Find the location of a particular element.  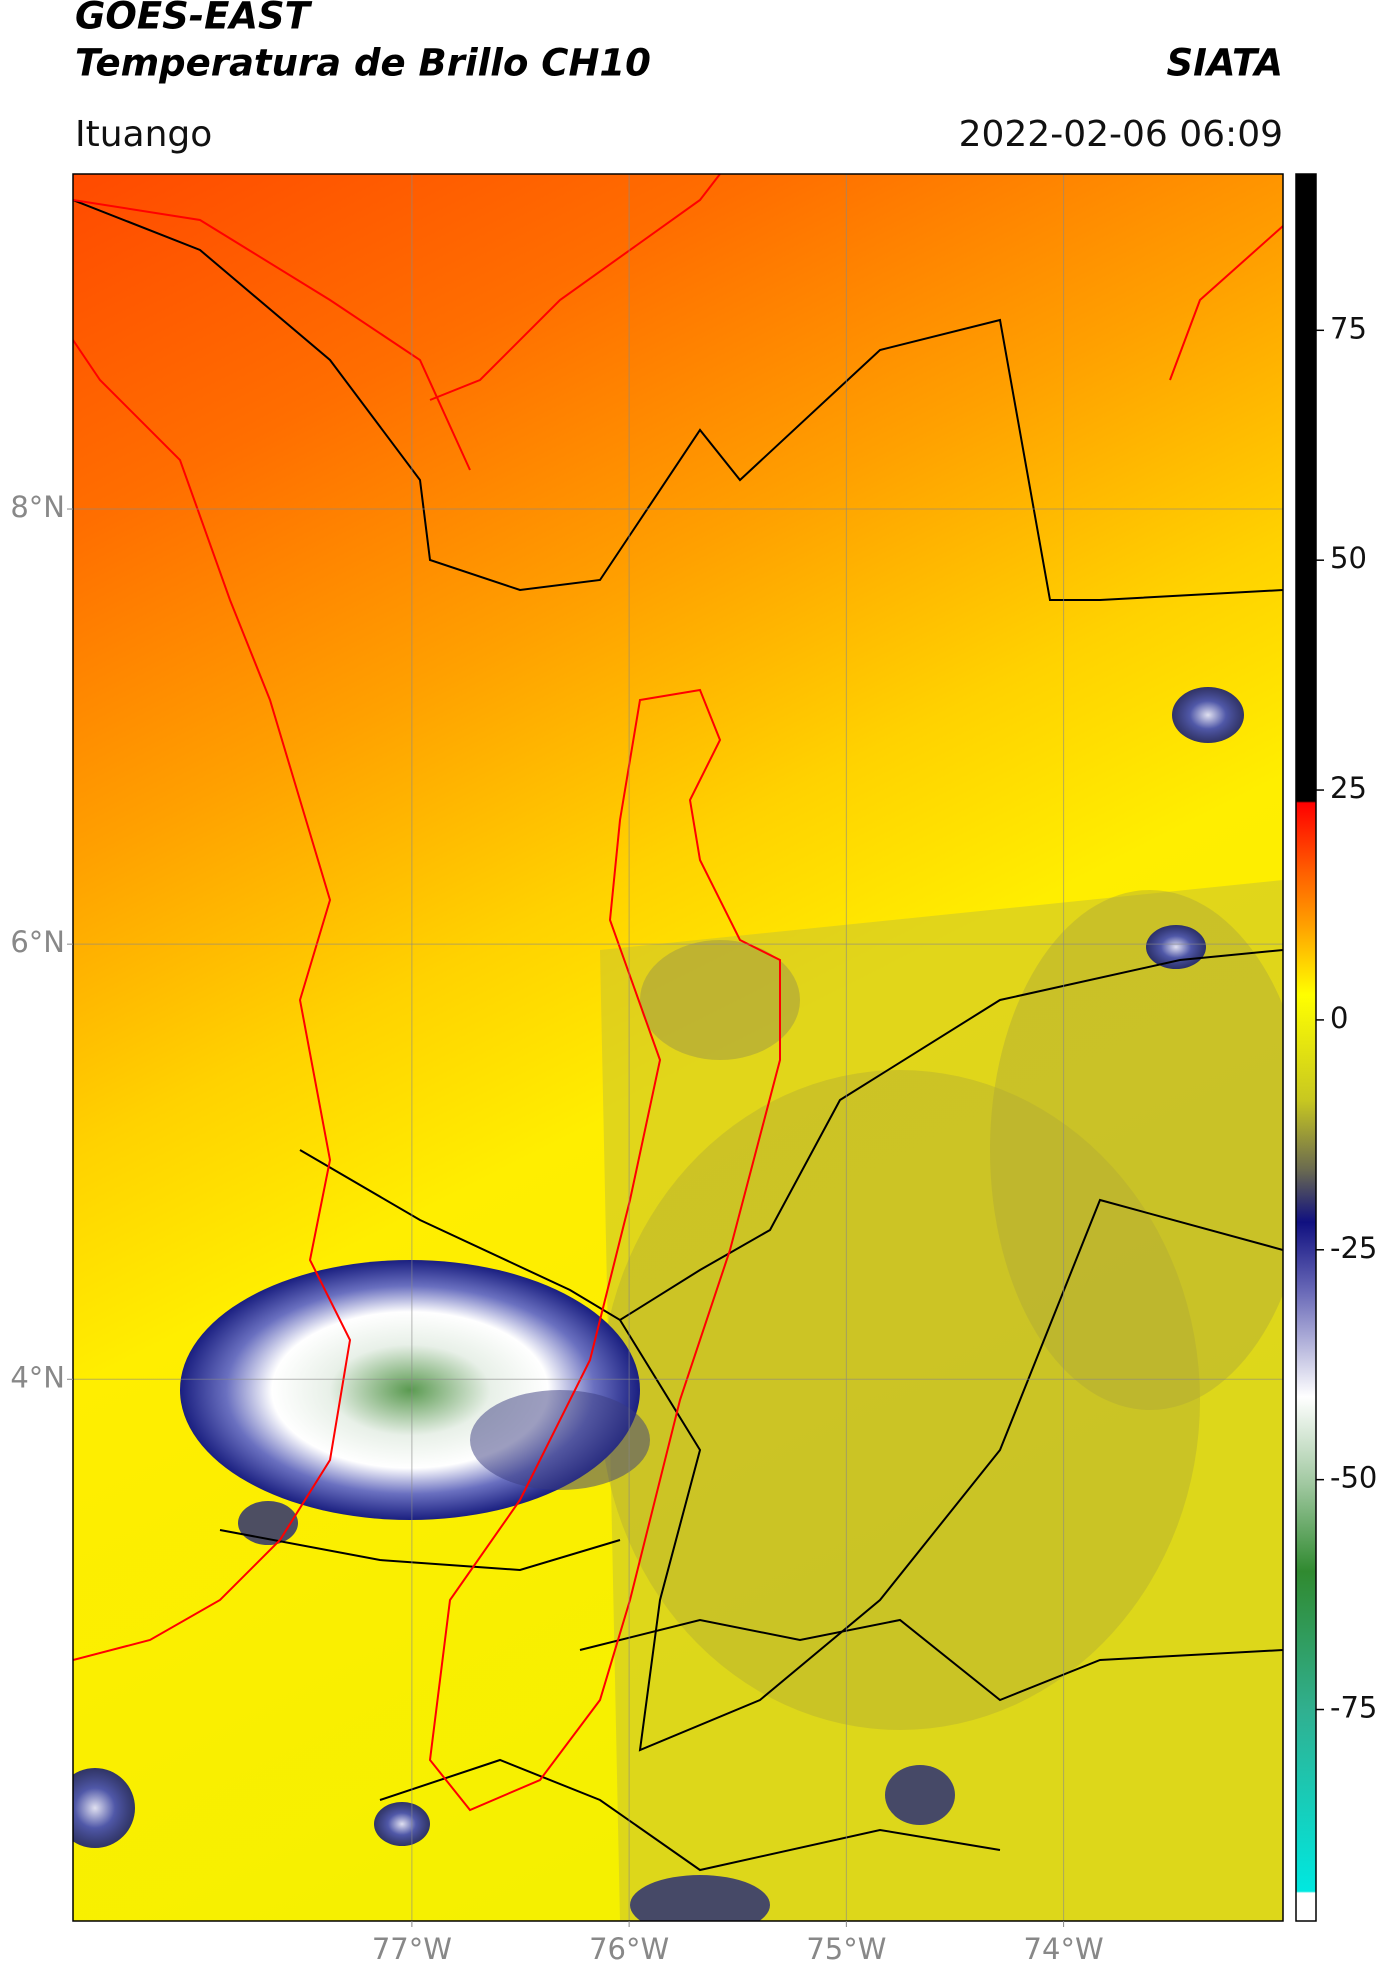

brand: SIATA is located at coordinates (1224, 63).